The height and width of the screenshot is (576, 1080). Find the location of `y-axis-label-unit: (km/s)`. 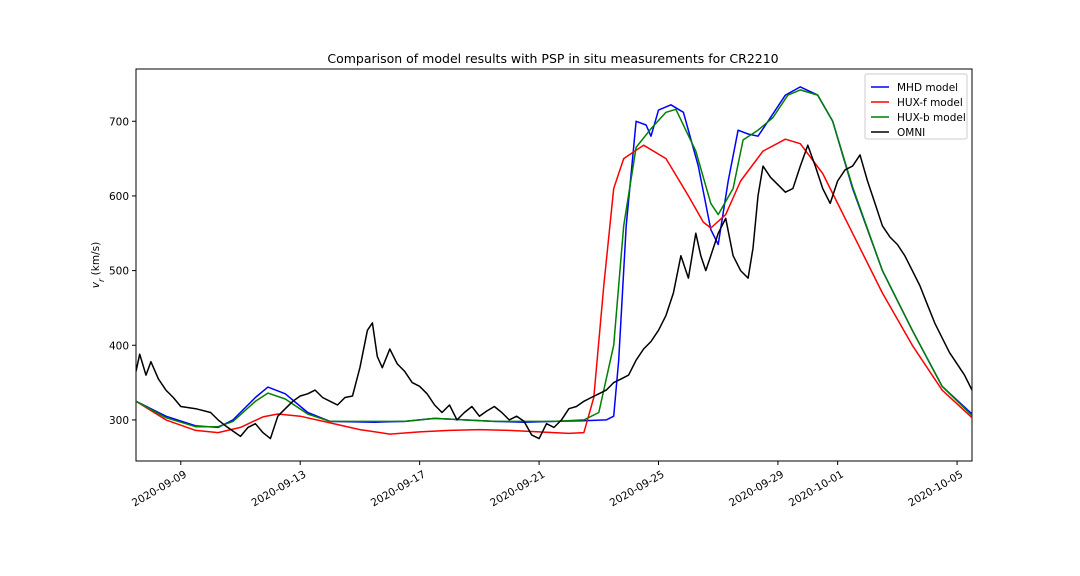

y-axis-label-unit: (km/s) is located at coordinates (96, 260).